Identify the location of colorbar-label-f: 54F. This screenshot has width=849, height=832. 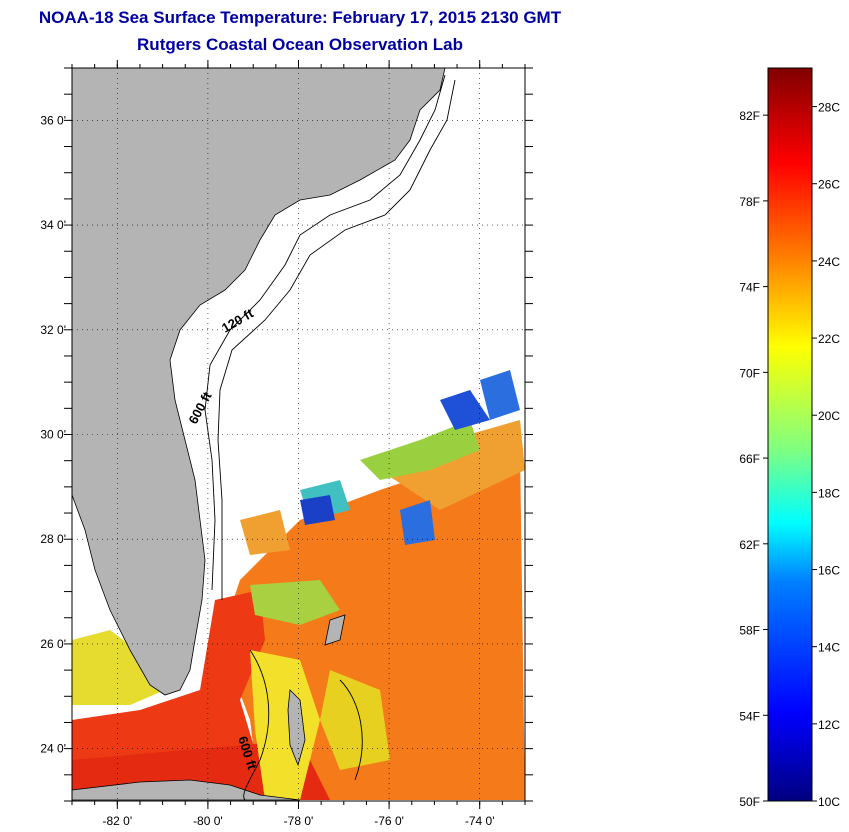
(749, 716).